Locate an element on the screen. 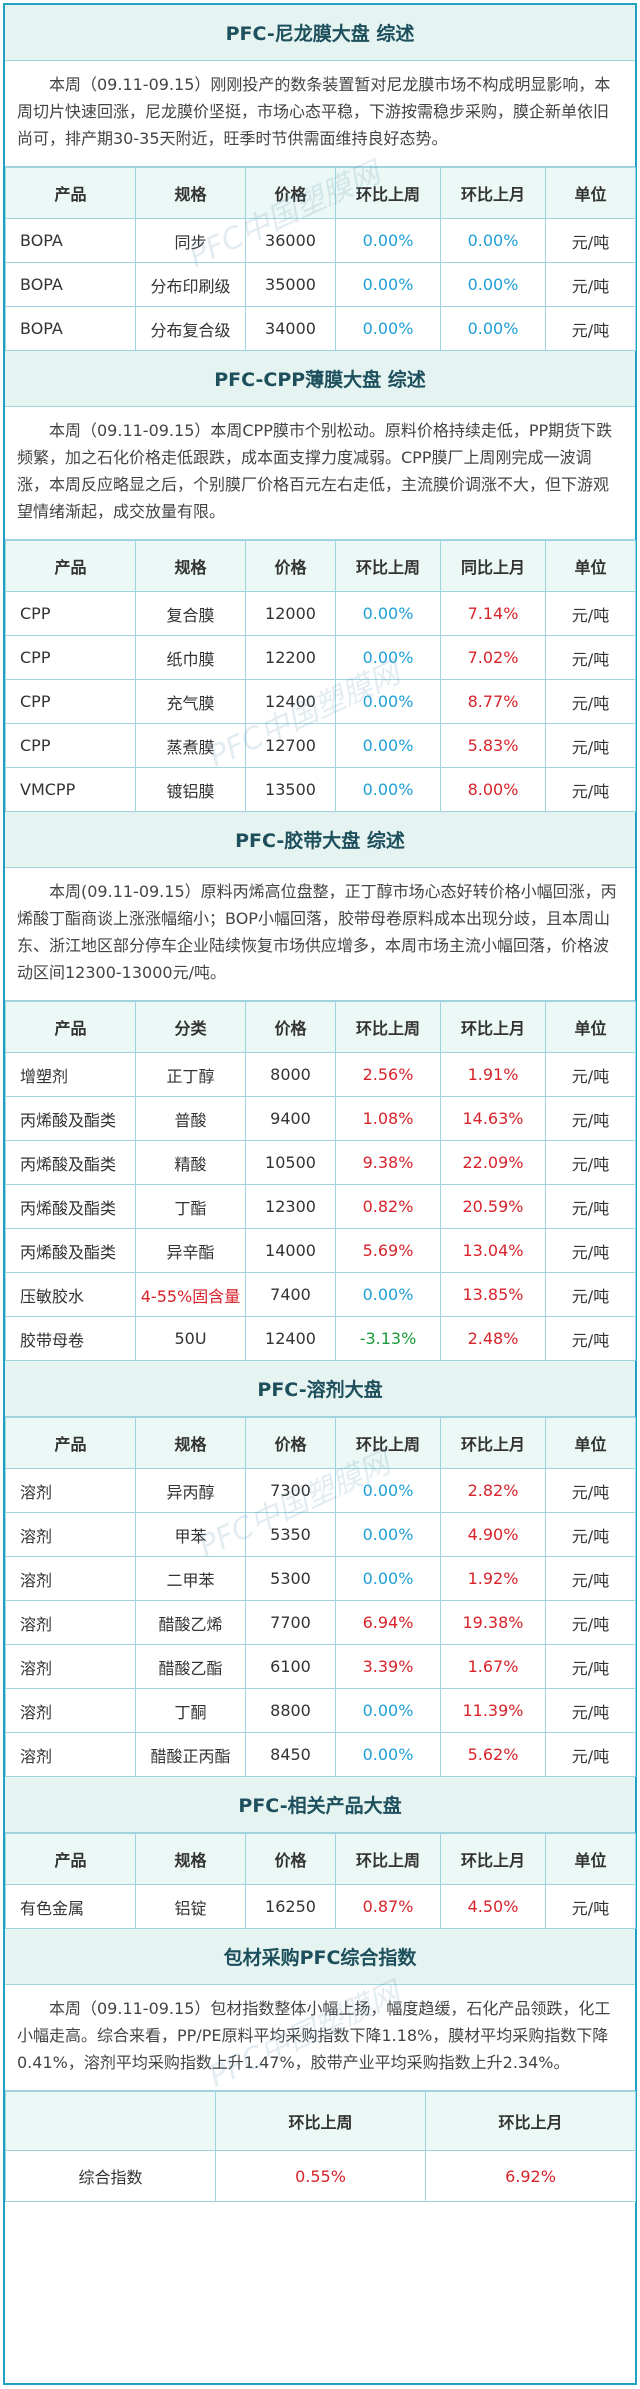 The height and width of the screenshot is (2389, 640). table-cell: 4.90% is located at coordinates (493, 1534).